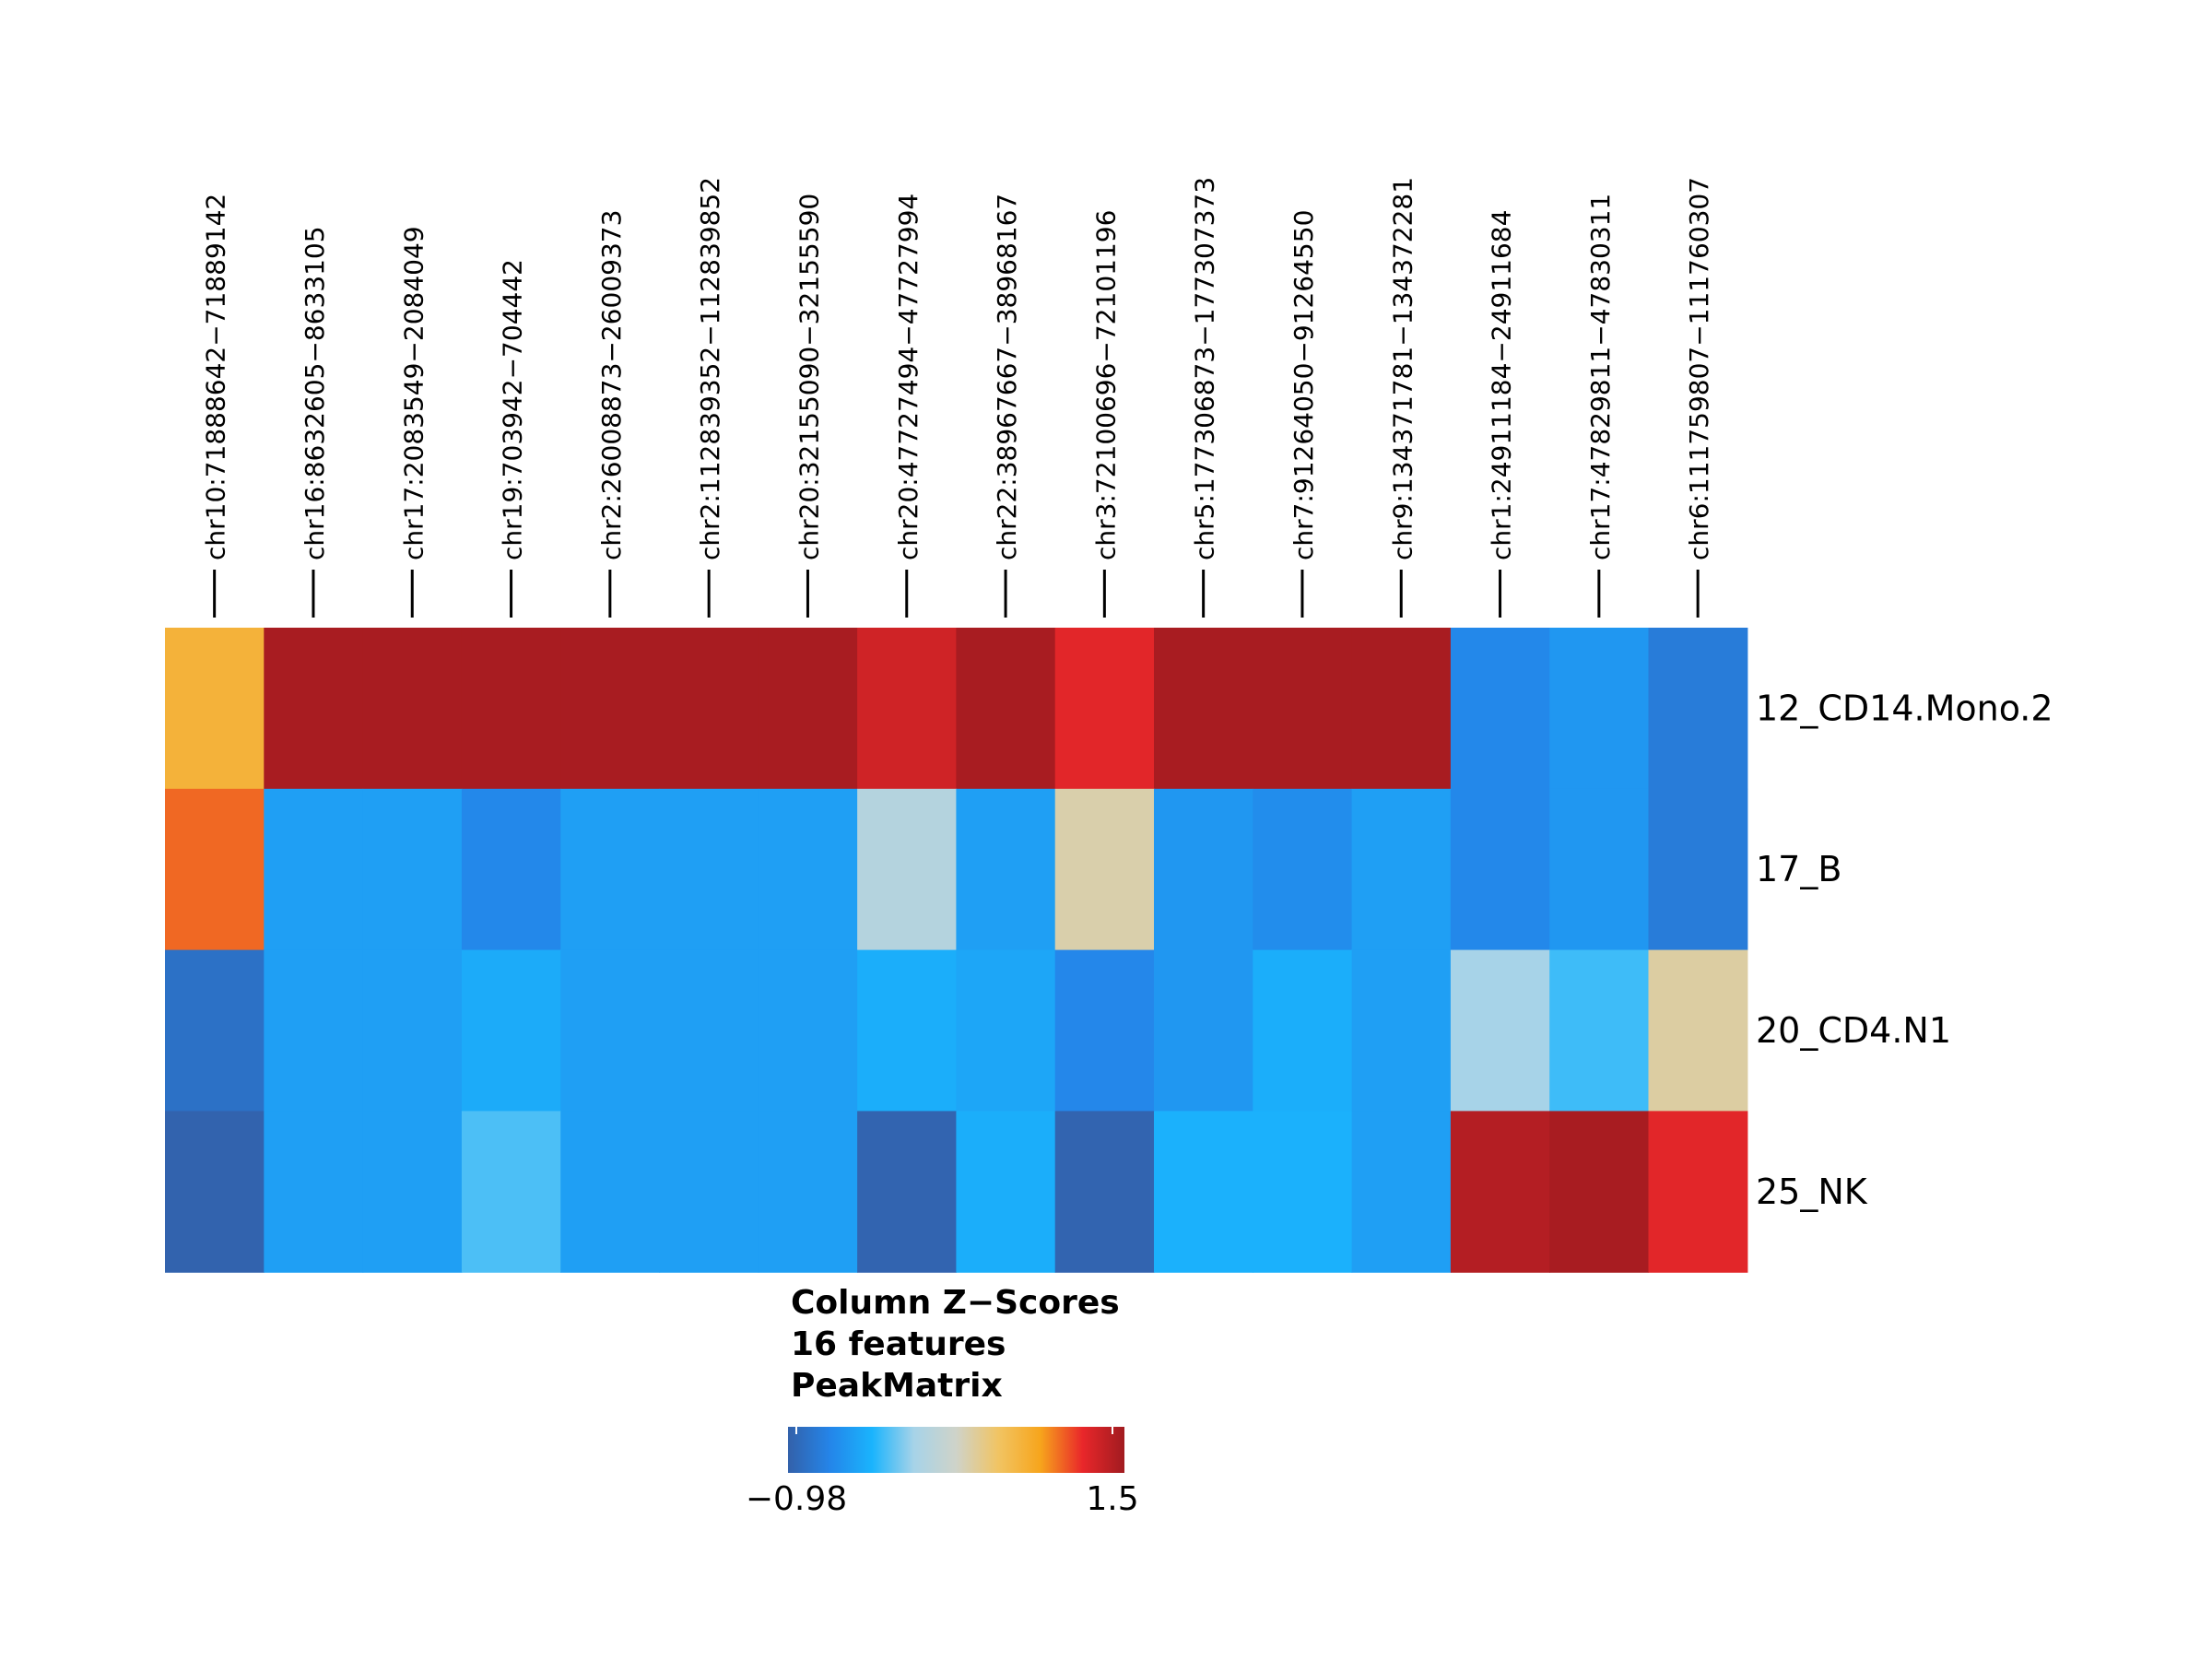  What do you see at coordinates (956, 594) in the screenshot?
I see `column-ticks` at bounding box center [956, 594].